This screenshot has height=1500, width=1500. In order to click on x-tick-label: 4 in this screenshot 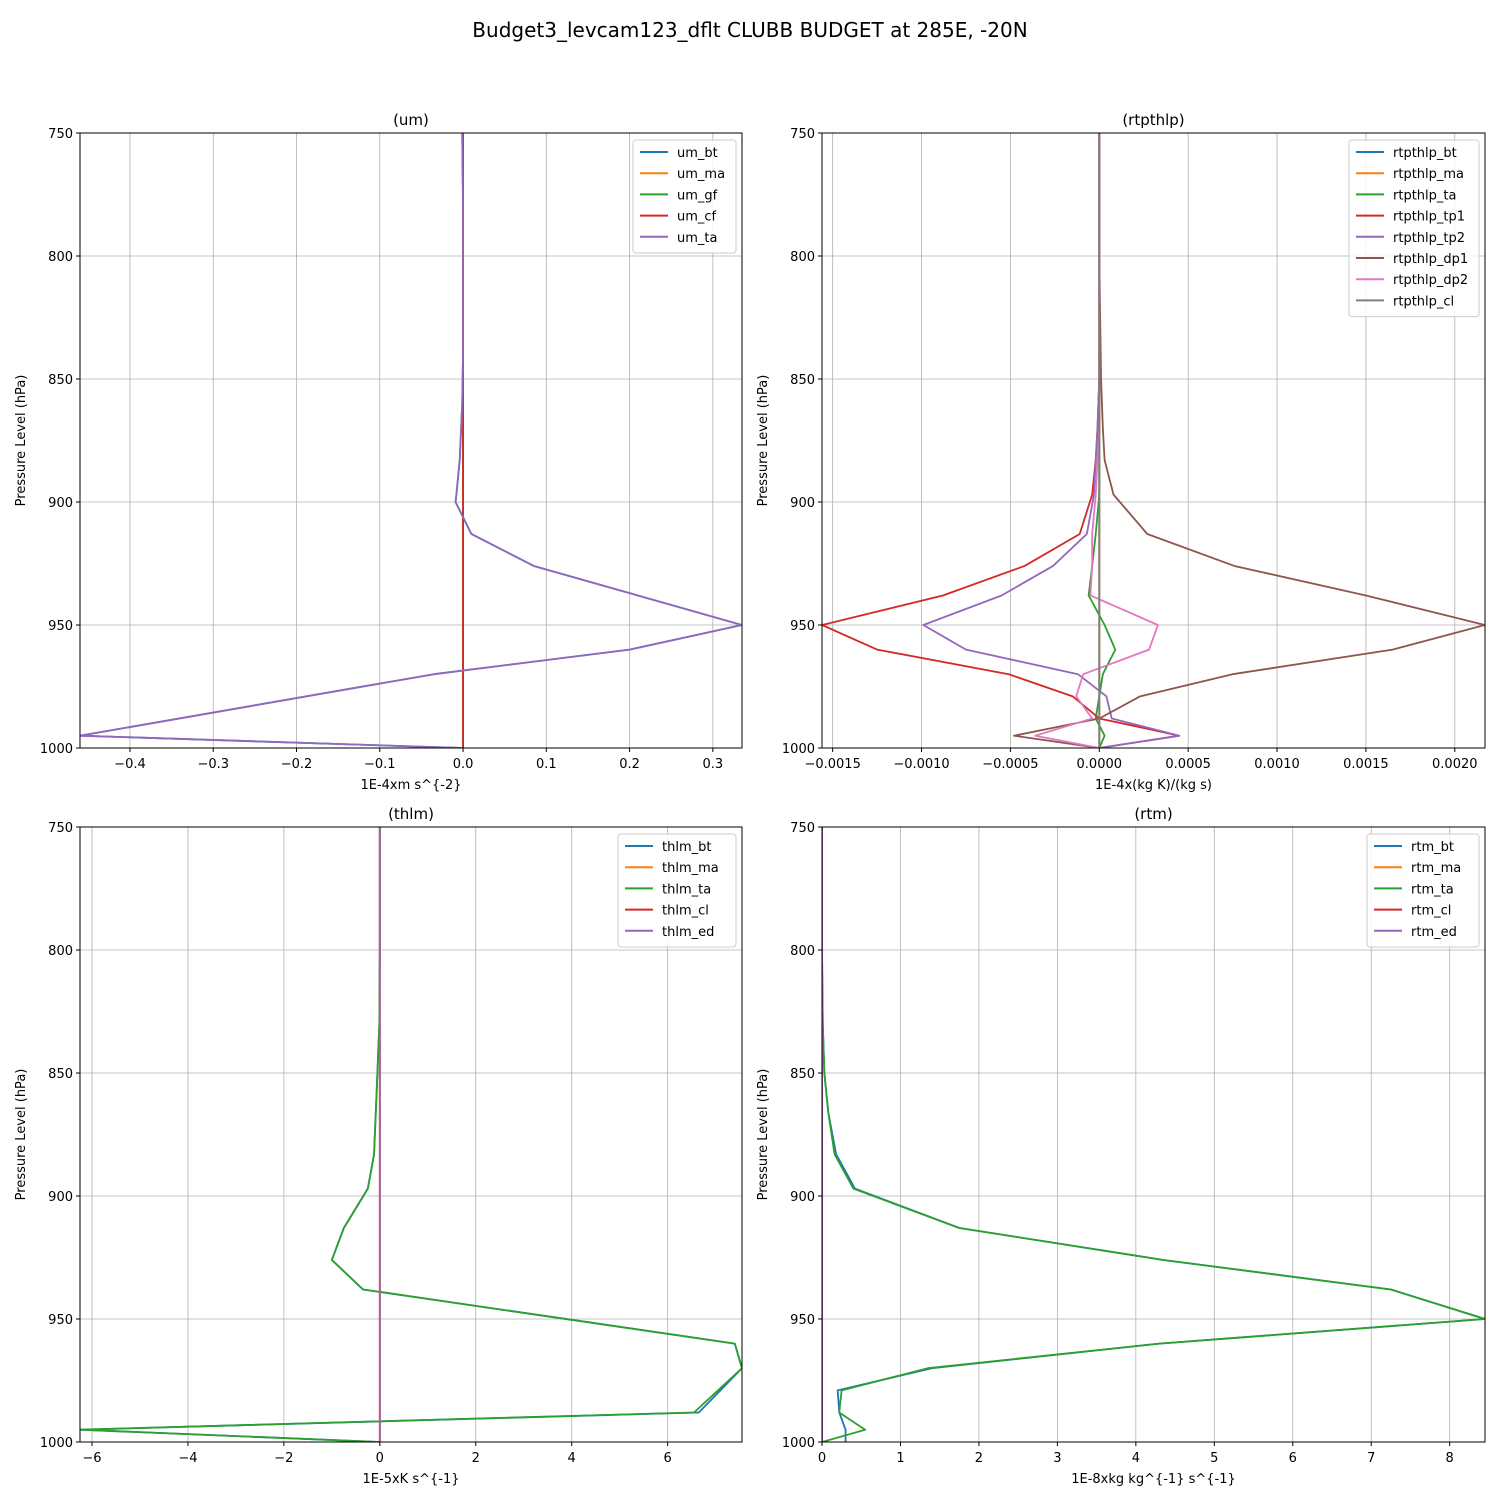, I will do `click(572, 1458)`.